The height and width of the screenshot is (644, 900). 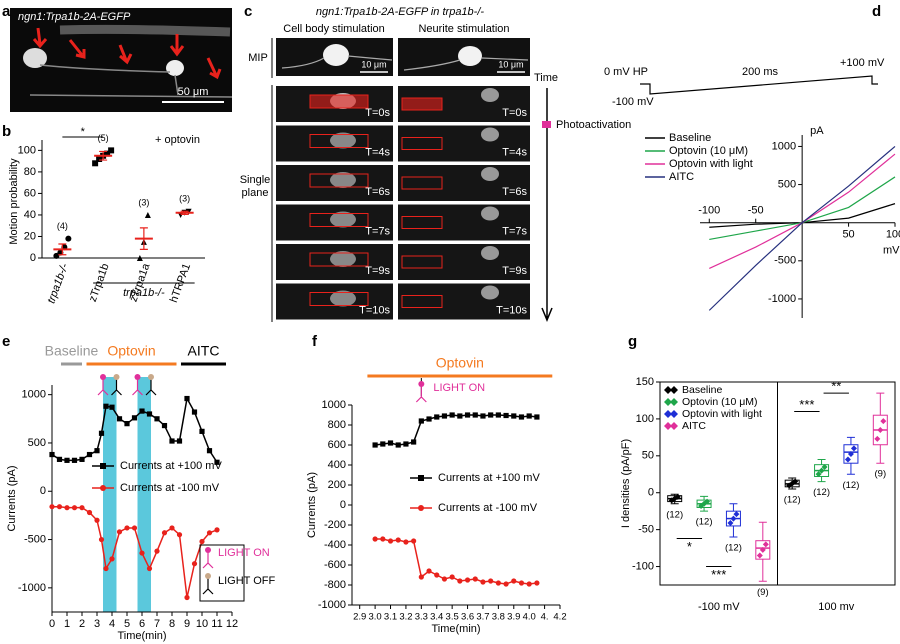 What do you see at coordinates (711, 164) in the screenshot?
I see `legend-label: Optovin with light` at bounding box center [711, 164].